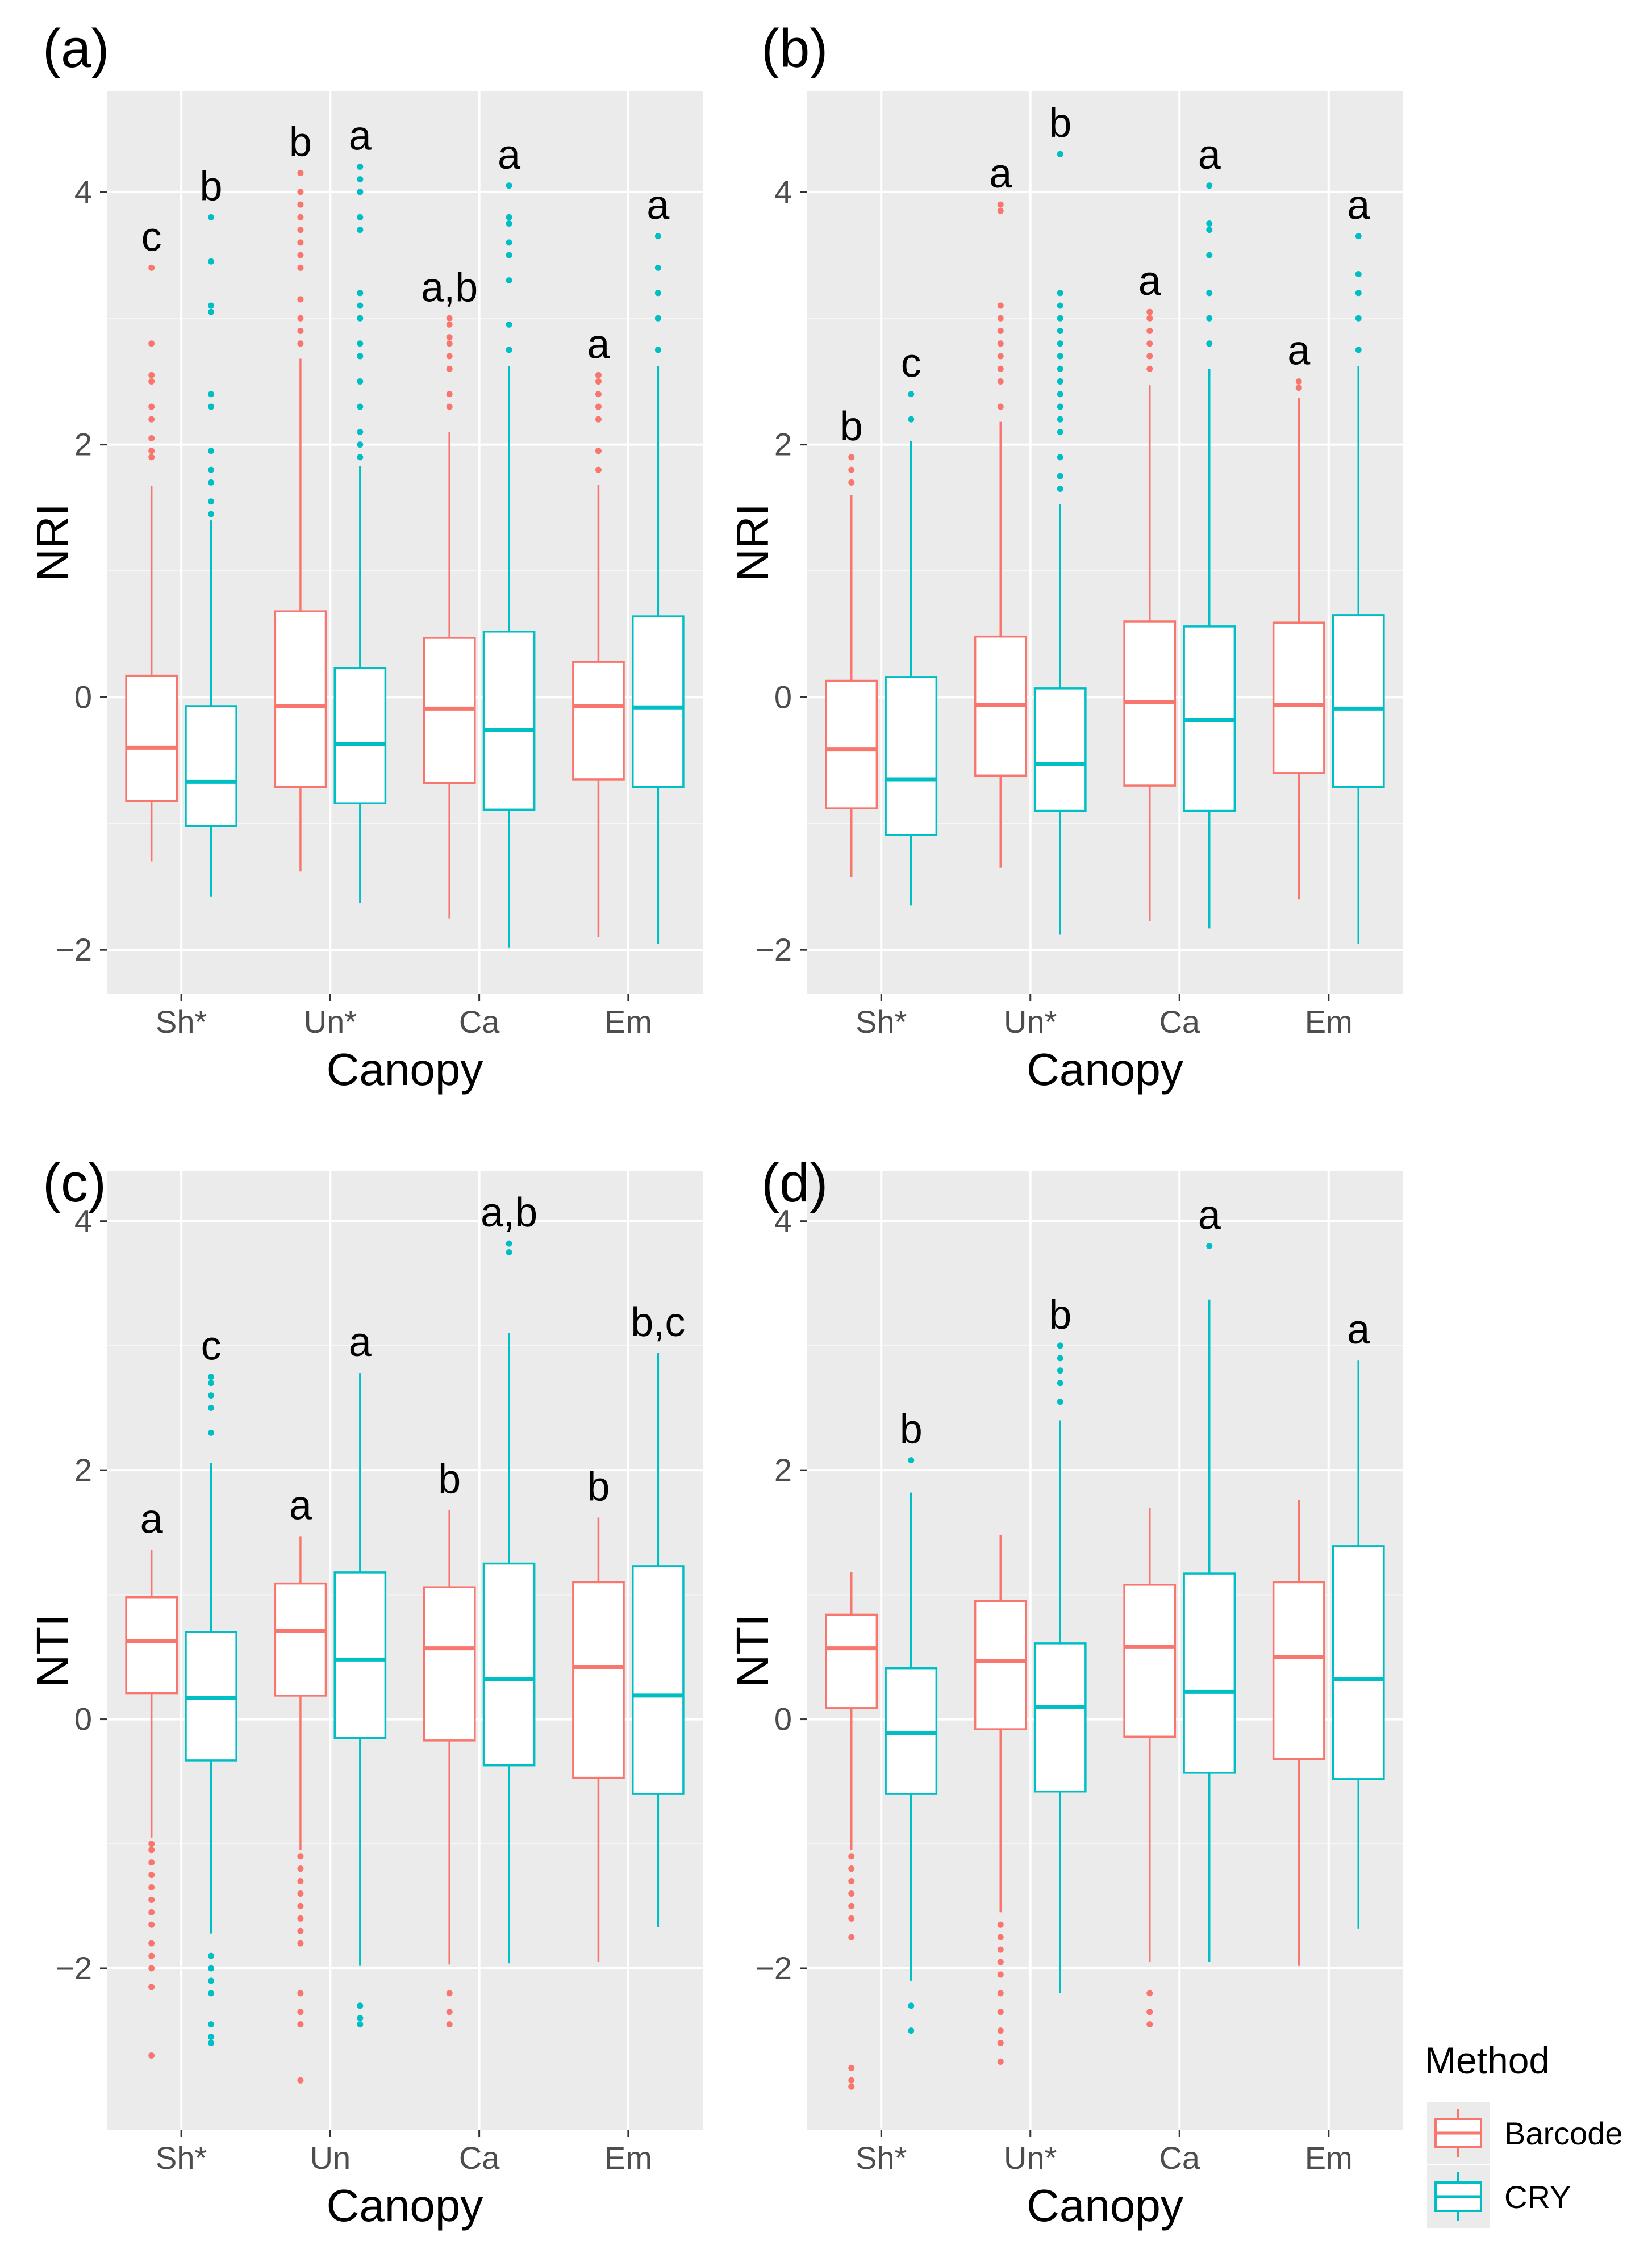  I want to click on panel-label: (b), so click(794, 48).